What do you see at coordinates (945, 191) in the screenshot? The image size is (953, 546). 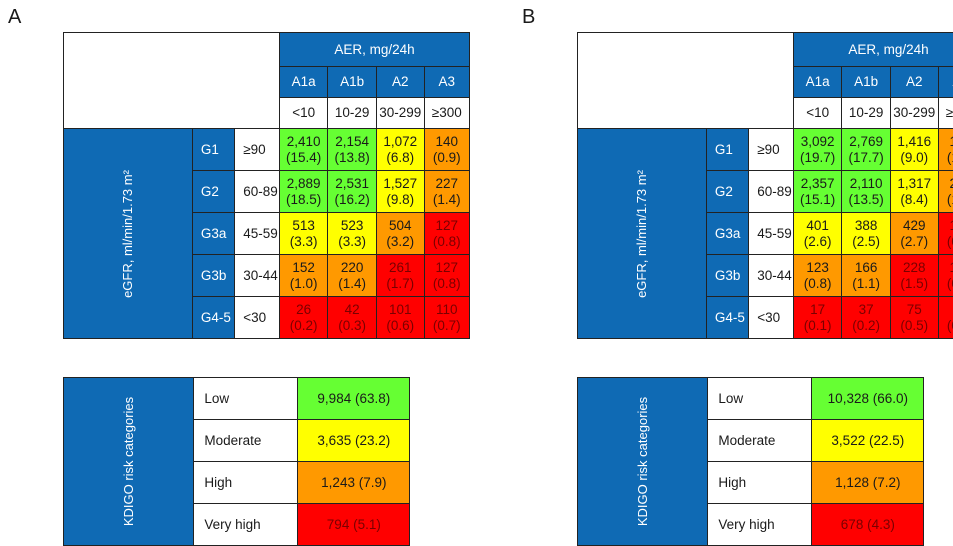 I see `heatmap-cell: 233(1.5)` at bounding box center [945, 191].